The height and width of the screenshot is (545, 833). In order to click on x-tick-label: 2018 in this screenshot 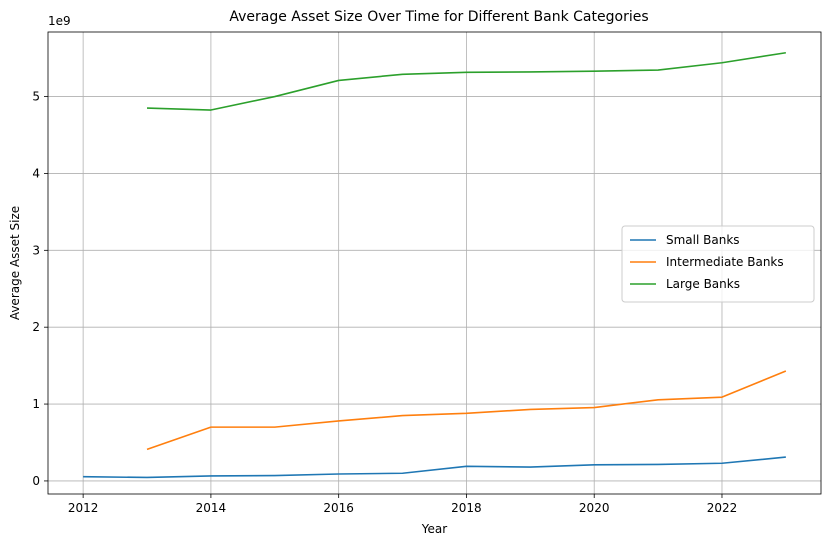, I will do `click(466, 508)`.